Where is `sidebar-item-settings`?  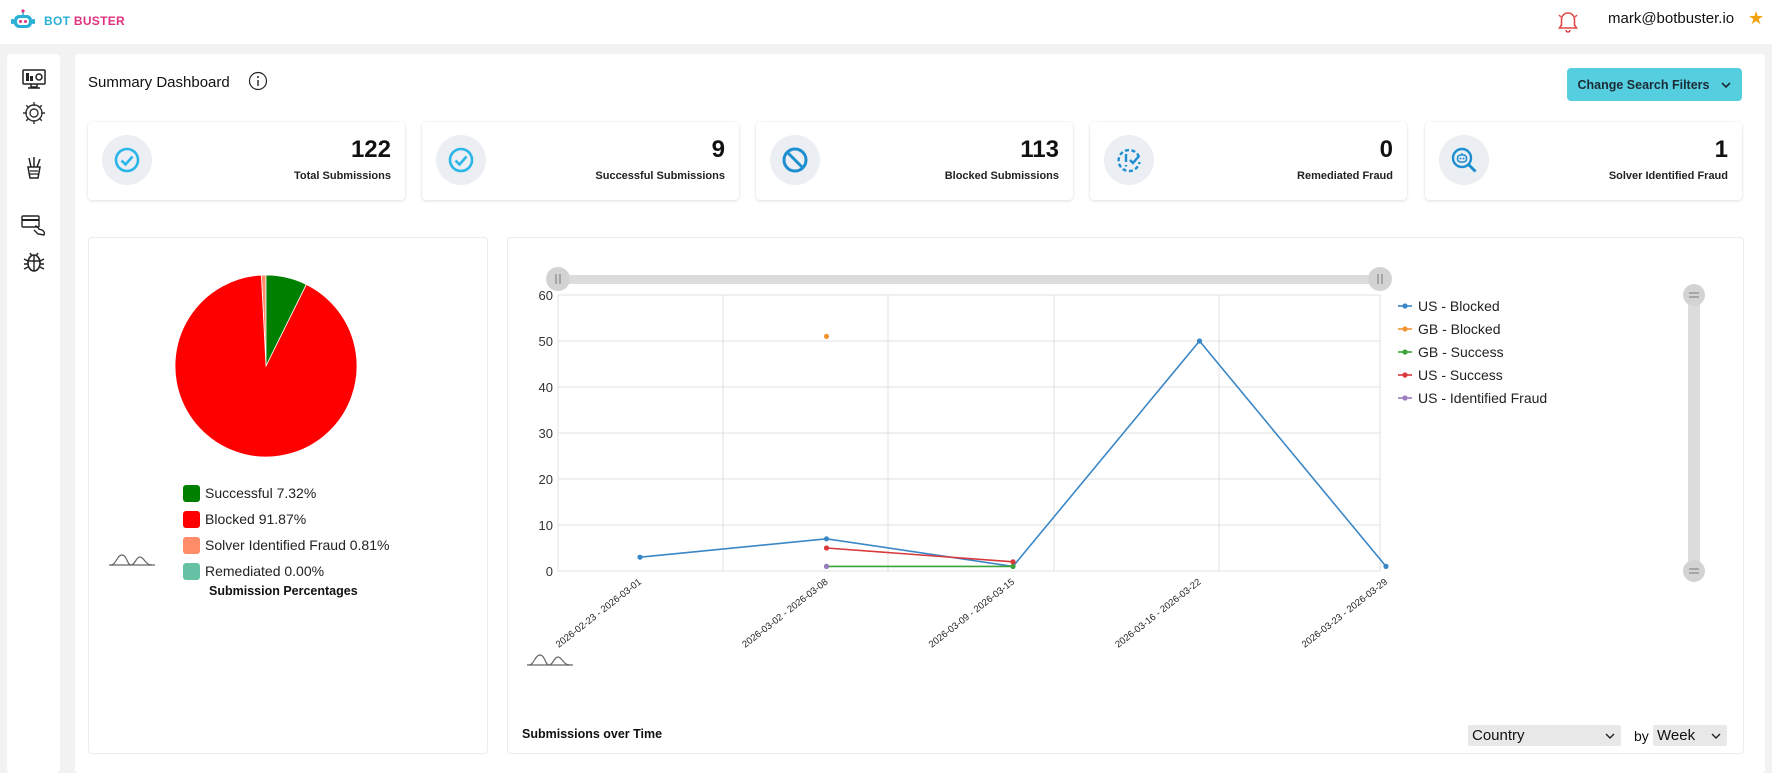
sidebar-item-settings is located at coordinates (34, 113).